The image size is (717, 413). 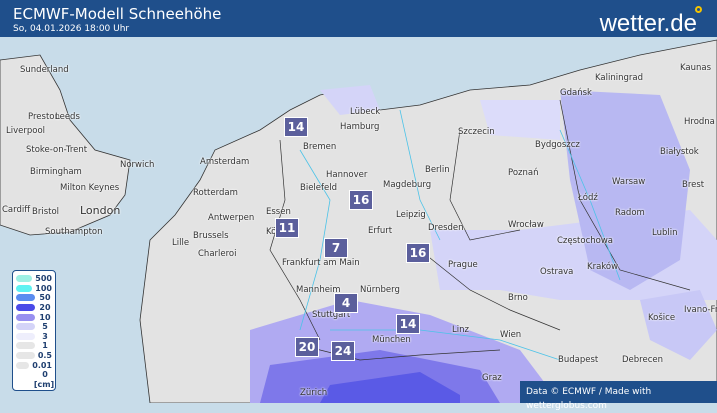 I want to click on logo-sun-icon, so click(x=698, y=9).